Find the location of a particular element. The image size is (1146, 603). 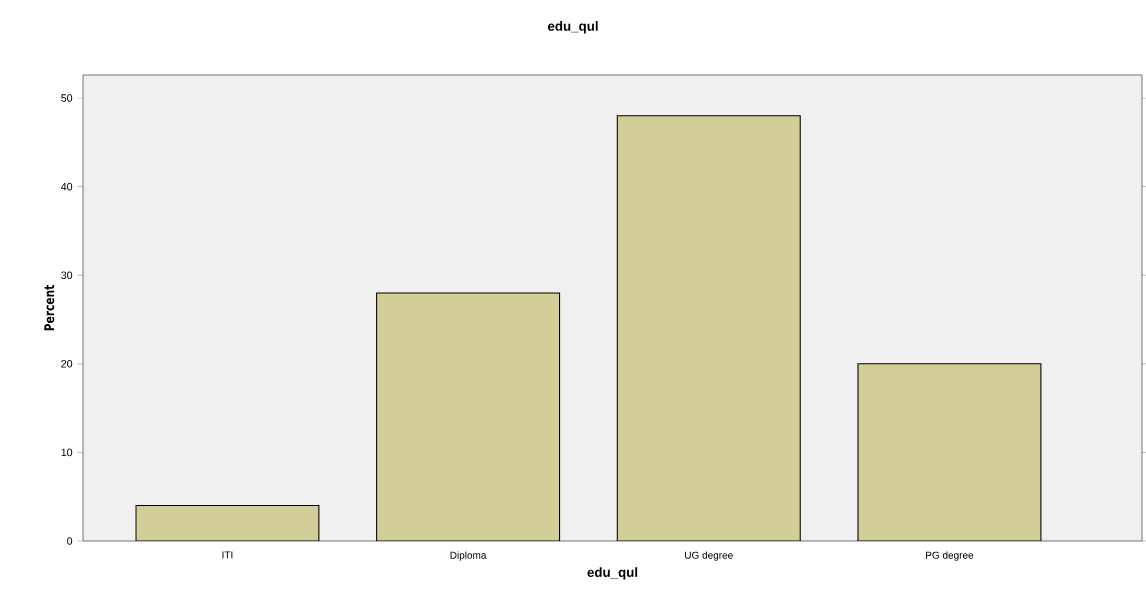

x-tick-label: UG degree is located at coordinates (709, 556).